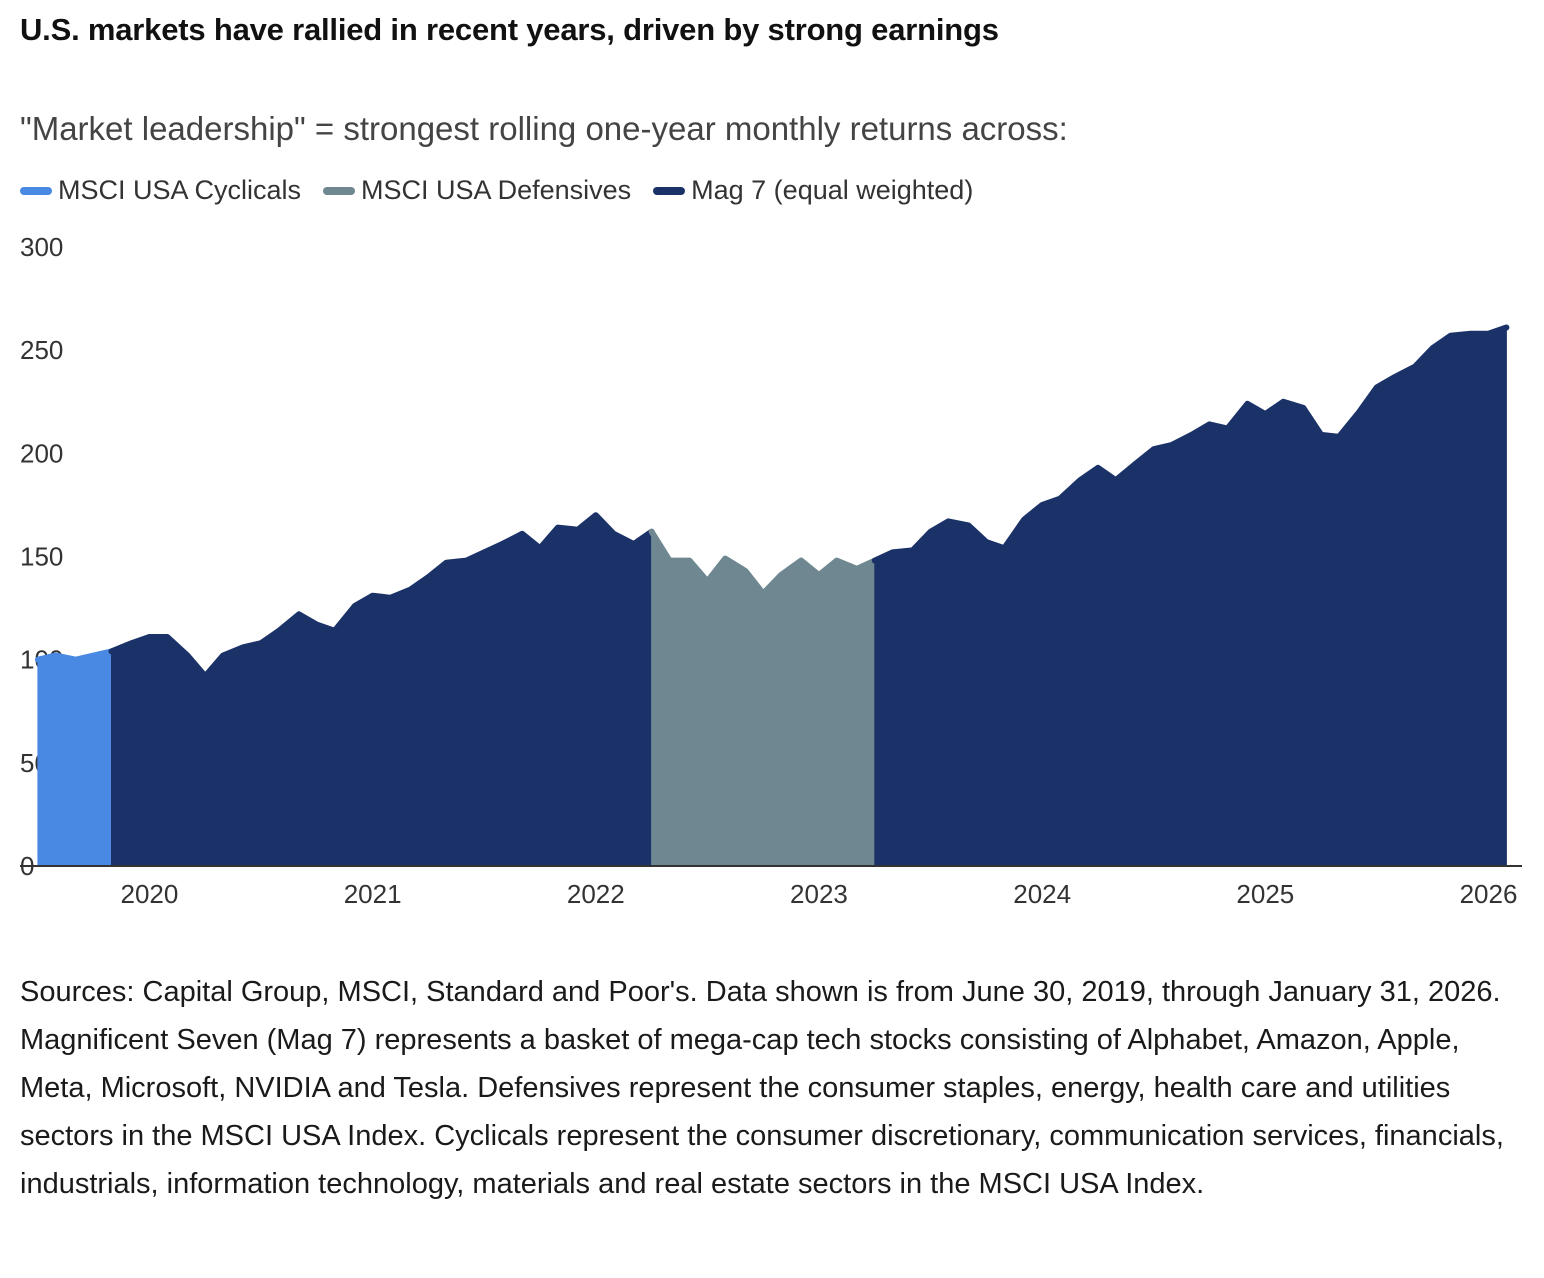 The height and width of the screenshot is (1278, 1544). I want to click on legend-item-mag7: Mag 7 (equal weighted), so click(813, 190).